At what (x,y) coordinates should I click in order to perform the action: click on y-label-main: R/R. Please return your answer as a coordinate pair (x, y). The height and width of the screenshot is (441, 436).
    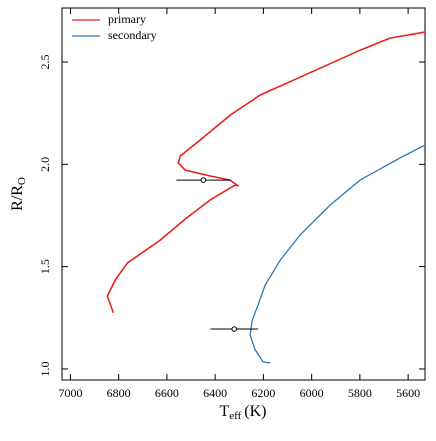
    Looking at the image, I should click on (17, 198).